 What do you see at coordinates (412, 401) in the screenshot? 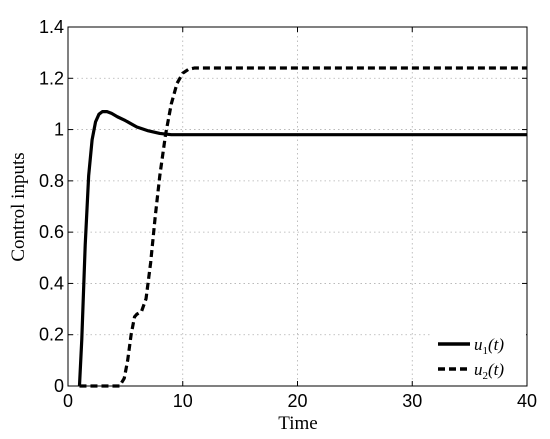
I see `x-tick-label: 30` at bounding box center [412, 401].